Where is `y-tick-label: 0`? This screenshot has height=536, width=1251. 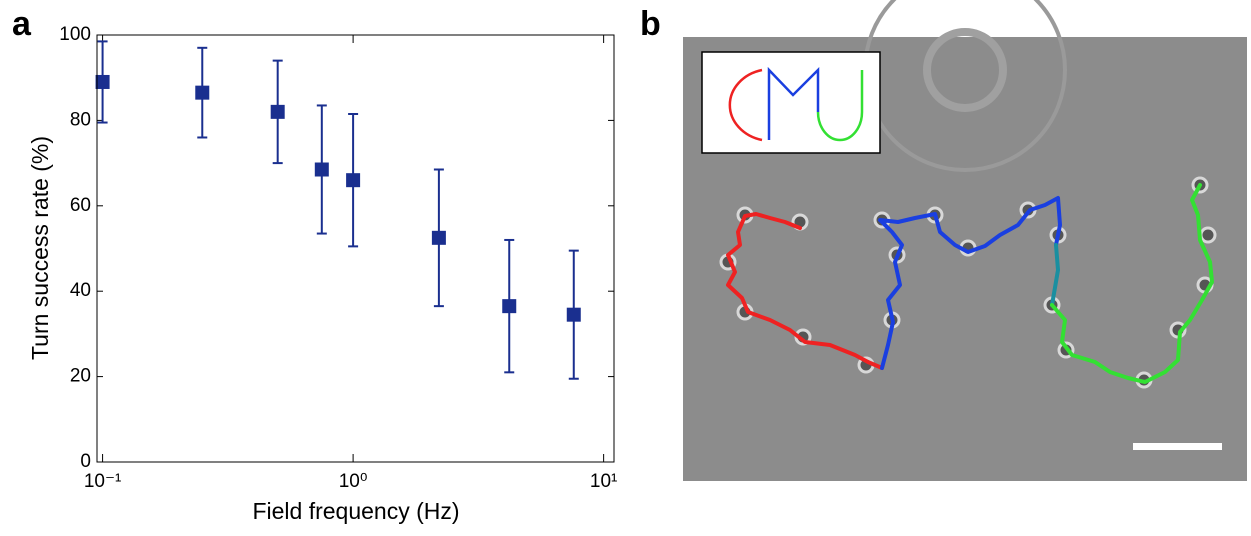 y-tick-label: 0 is located at coordinates (85, 461).